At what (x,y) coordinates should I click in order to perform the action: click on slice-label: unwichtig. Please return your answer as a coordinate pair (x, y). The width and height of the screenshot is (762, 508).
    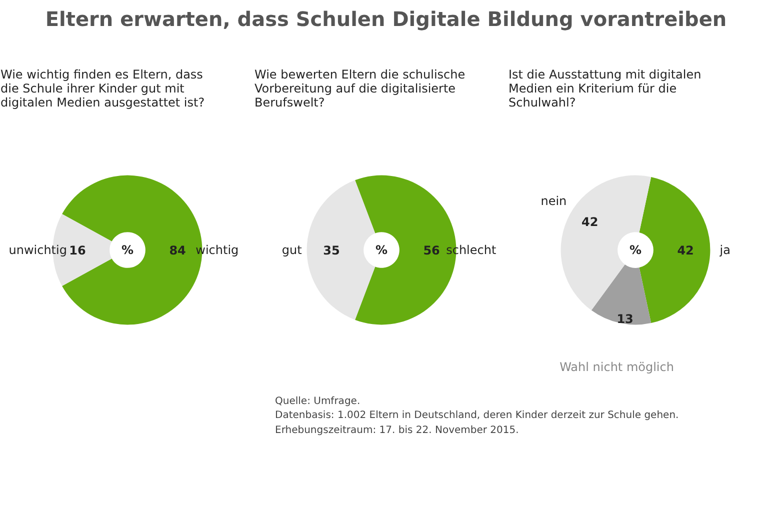
    Looking at the image, I should click on (37, 250).